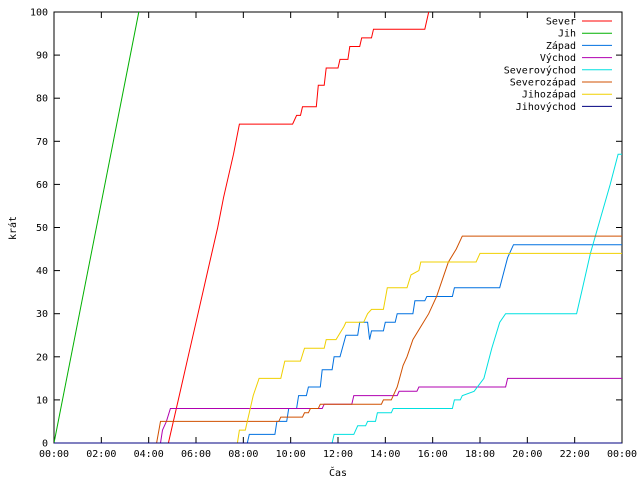 The height and width of the screenshot is (480, 640). Describe the element at coordinates (543, 83) in the screenshot. I see `legend-label: Severozápad` at that location.